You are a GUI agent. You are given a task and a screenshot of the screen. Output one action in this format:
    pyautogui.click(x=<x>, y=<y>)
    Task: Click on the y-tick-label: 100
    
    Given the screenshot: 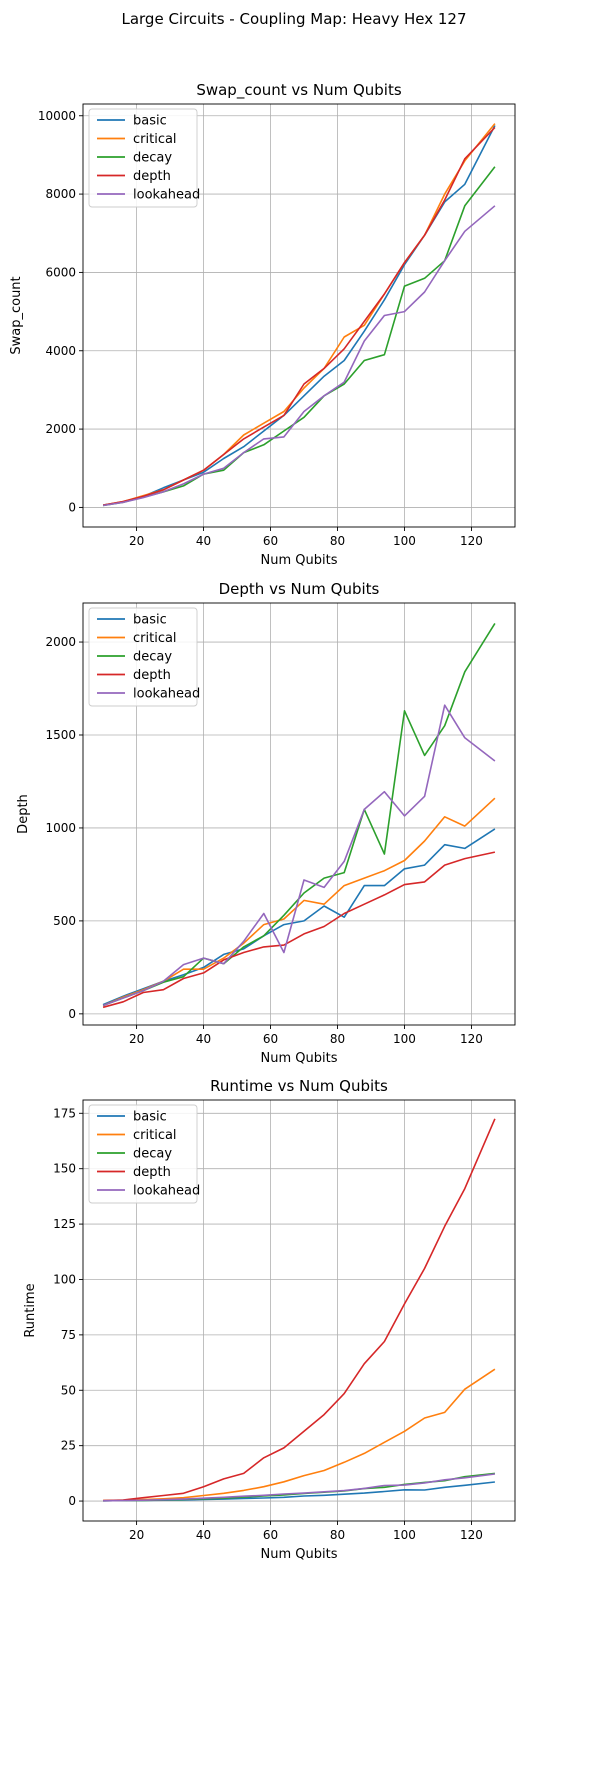 What is the action you would take?
    pyautogui.click(x=64, y=1279)
    